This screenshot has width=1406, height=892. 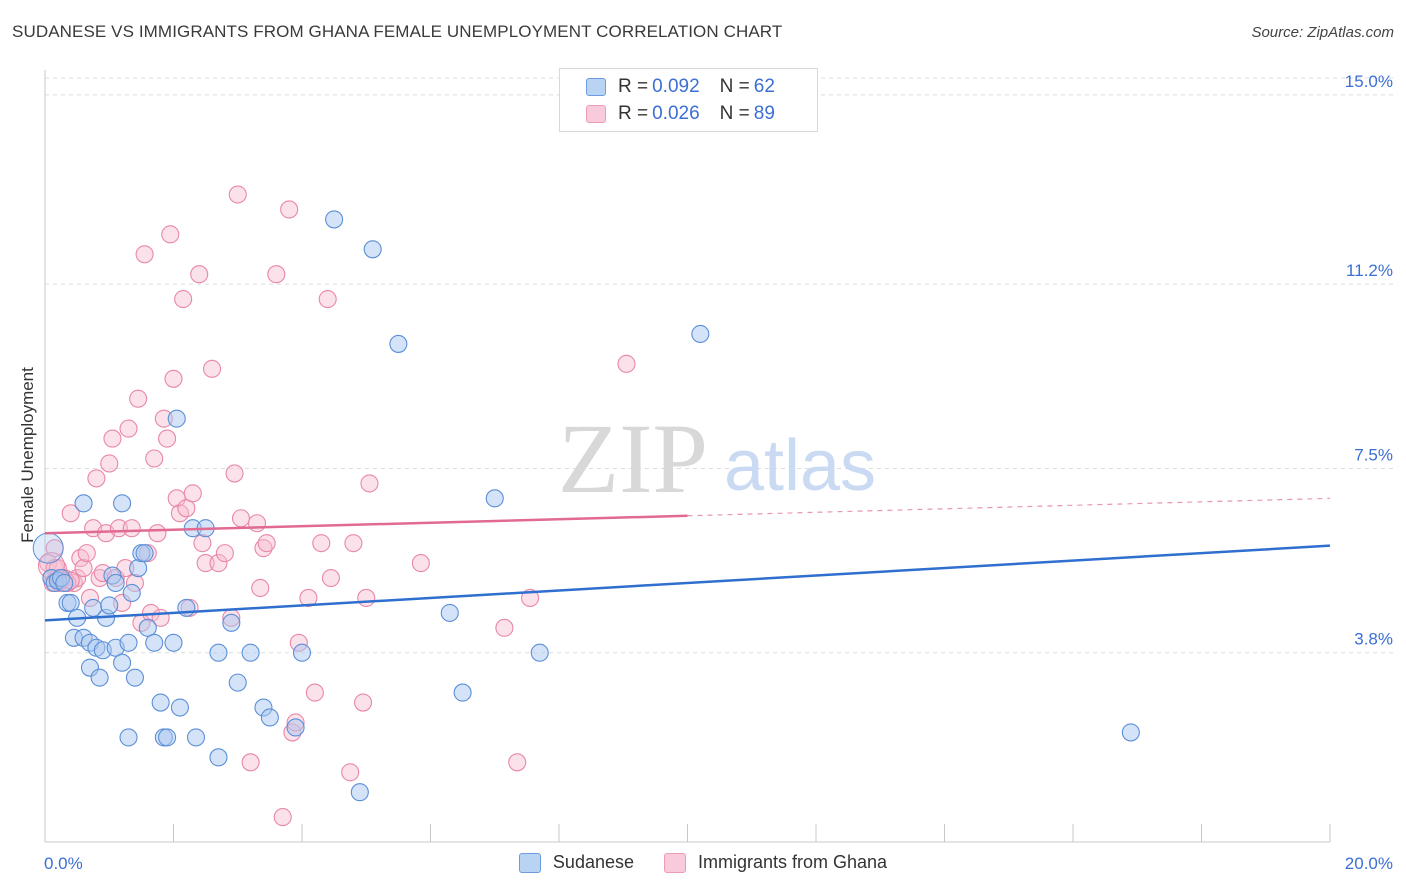 I want to click on legend-swatch-ghana, so click(x=596, y=114).